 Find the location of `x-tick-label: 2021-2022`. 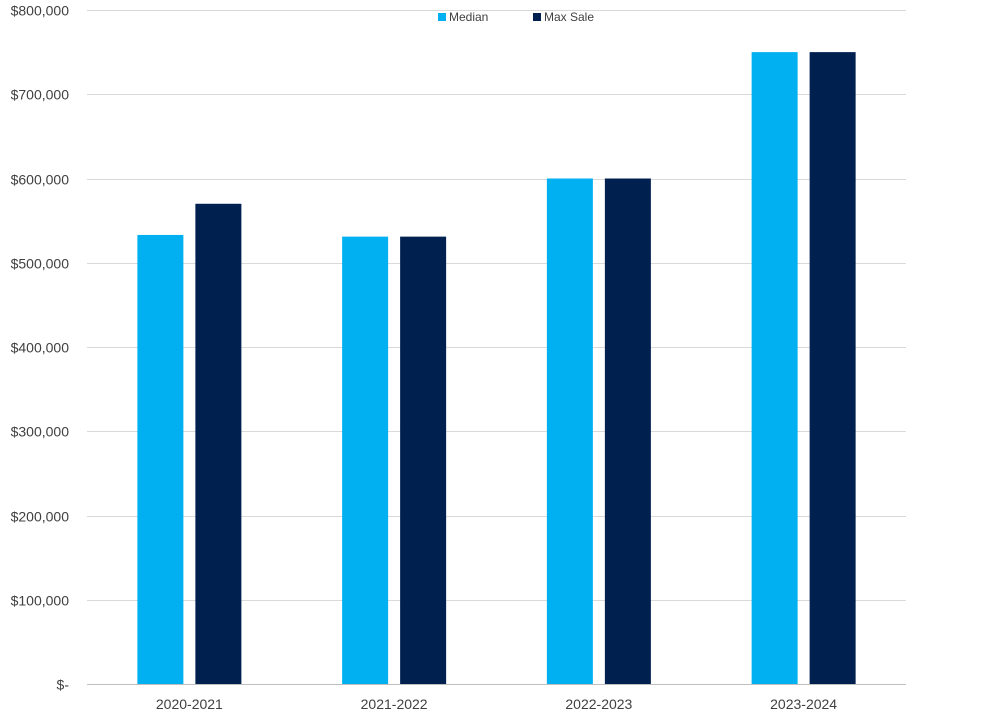

x-tick-label: 2021-2022 is located at coordinates (394, 704).